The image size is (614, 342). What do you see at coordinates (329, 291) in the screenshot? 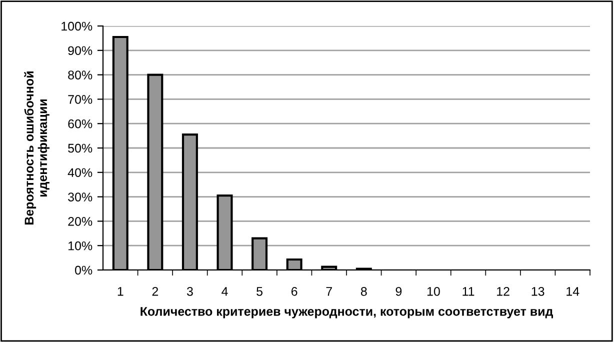
I see `x-tick-label: 7` at bounding box center [329, 291].